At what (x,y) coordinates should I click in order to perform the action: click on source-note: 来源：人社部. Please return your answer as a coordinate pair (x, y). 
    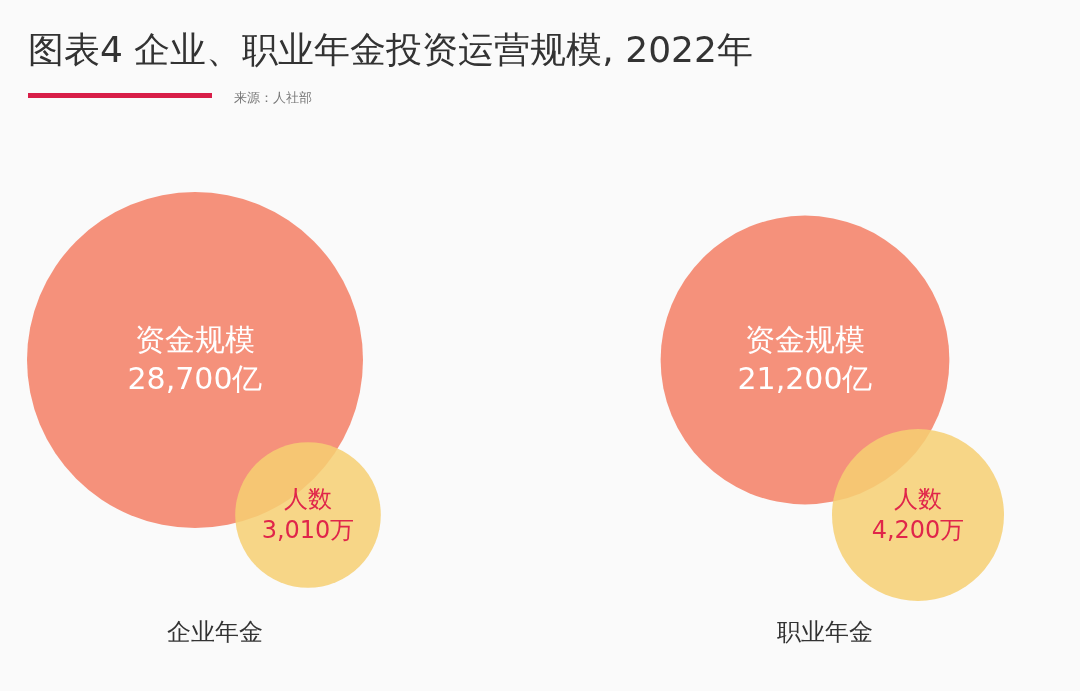
    Looking at the image, I should click on (273, 97).